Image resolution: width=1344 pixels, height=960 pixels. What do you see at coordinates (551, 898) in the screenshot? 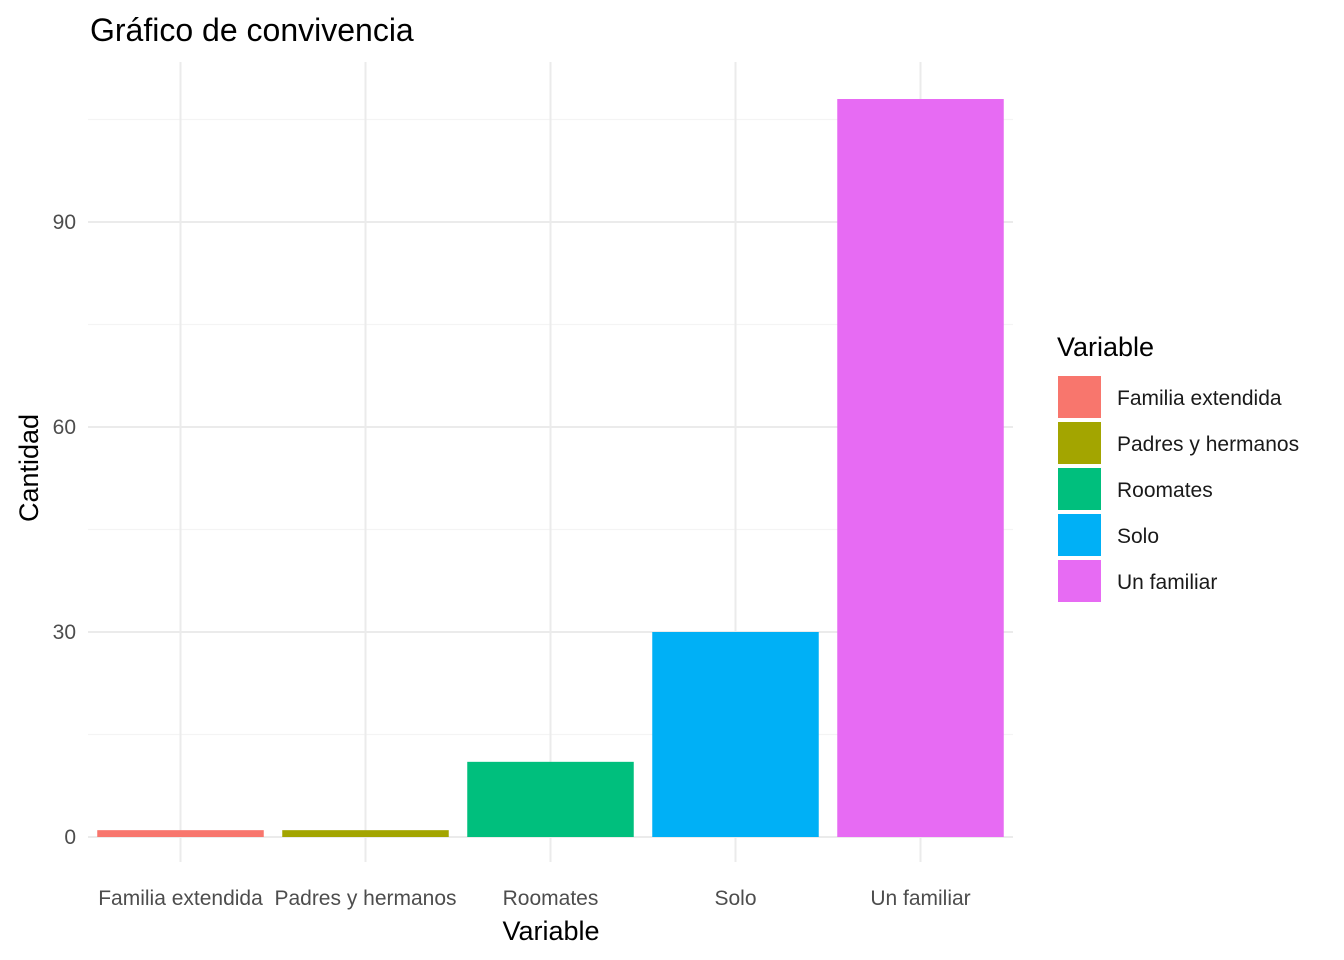
I see `x-tick-label: Roomates` at bounding box center [551, 898].